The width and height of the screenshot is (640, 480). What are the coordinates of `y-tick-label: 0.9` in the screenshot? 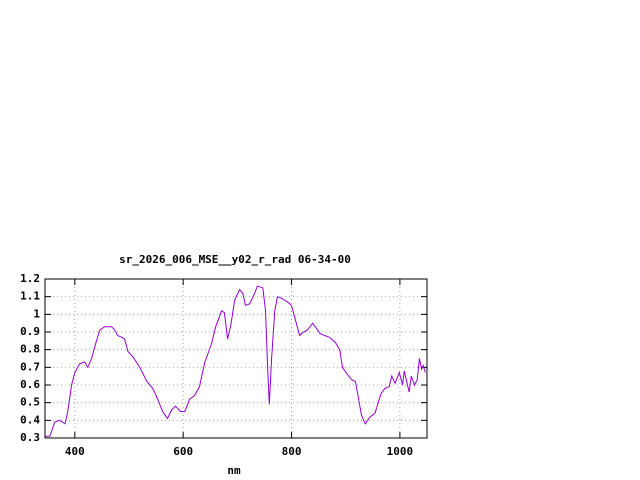 It's located at (30, 331).